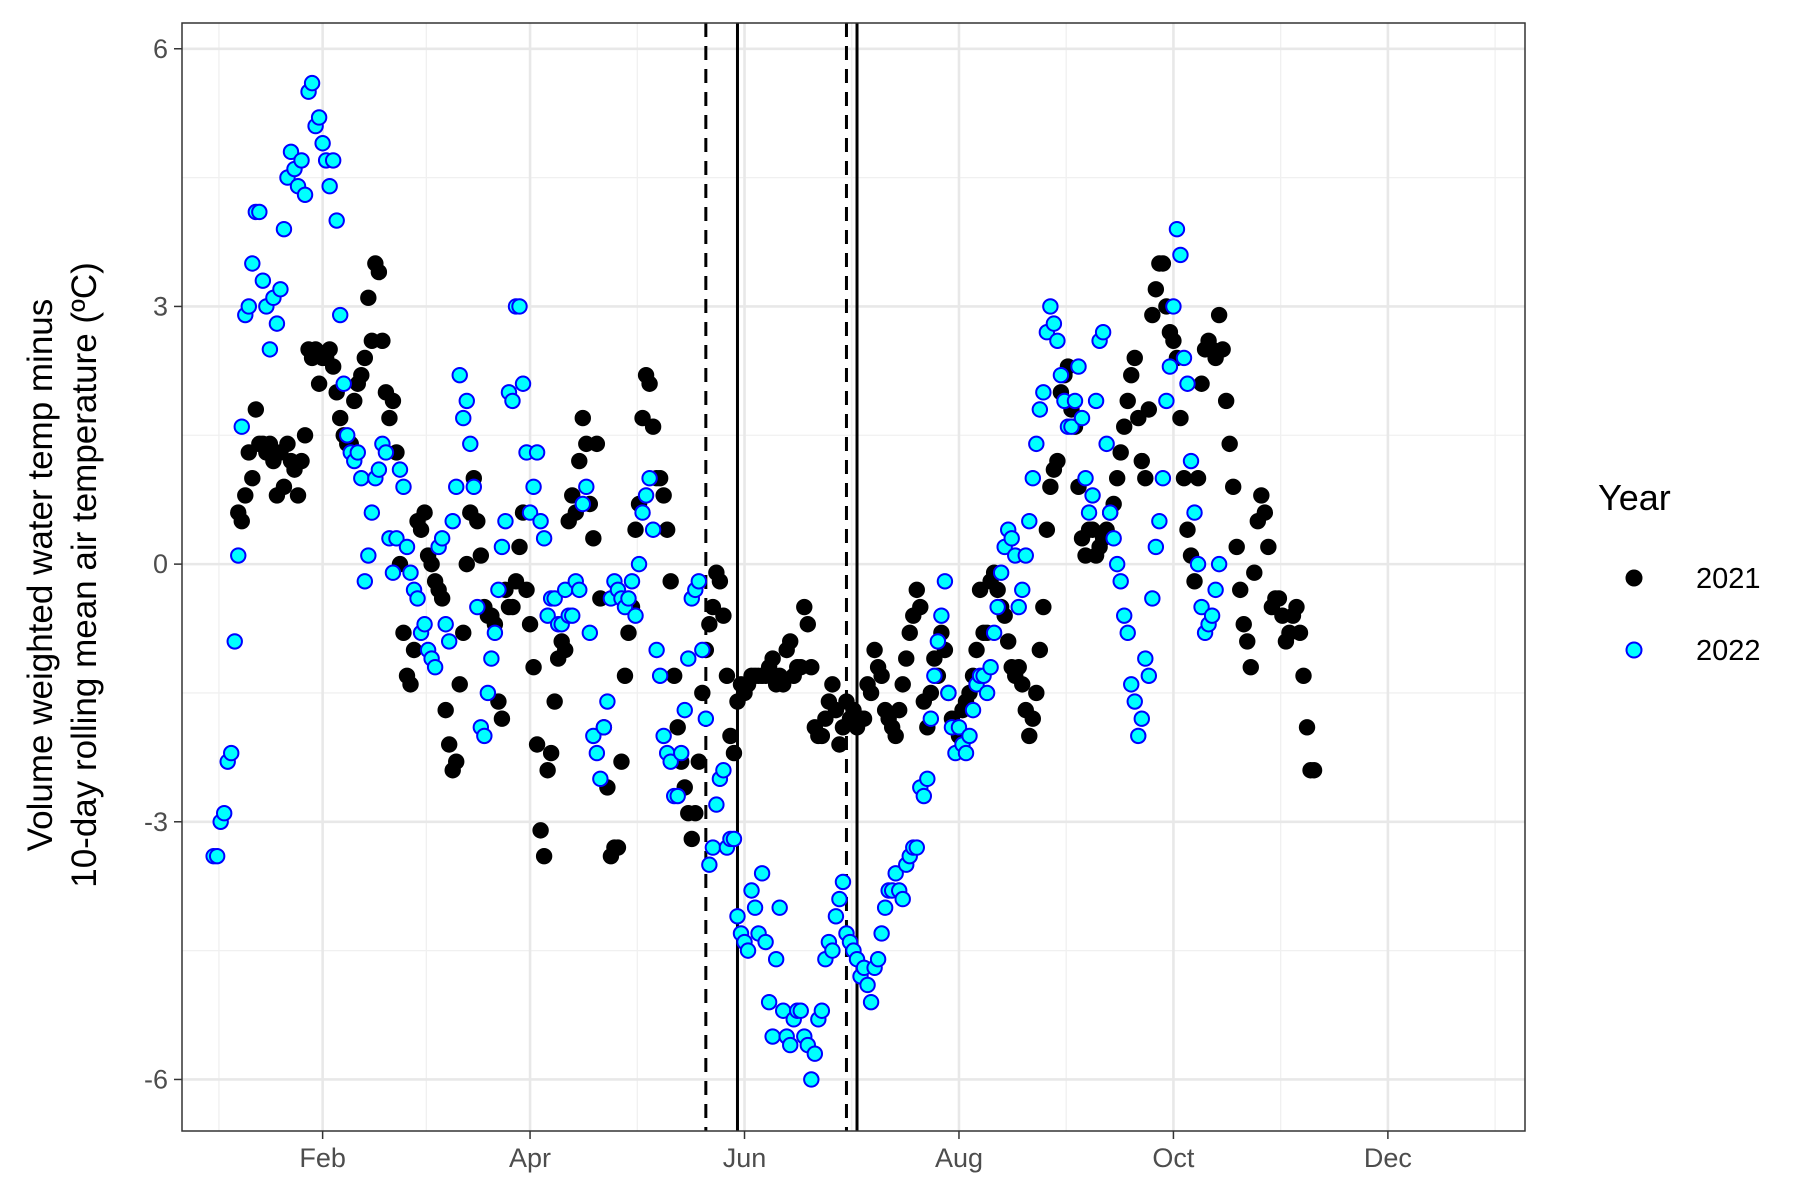 The height and width of the screenshot is (1200, 1800). Describe the element at coordinates (160, 306) in the screenshot. I see `y-tick-label: 3` at that location.